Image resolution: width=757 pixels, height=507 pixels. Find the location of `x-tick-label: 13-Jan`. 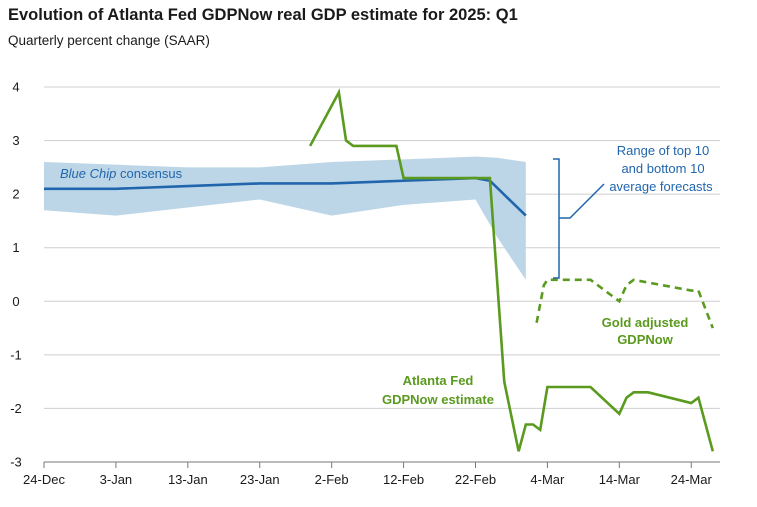

x-tick-label: 13-Jan is located at coordinates (188, 479).